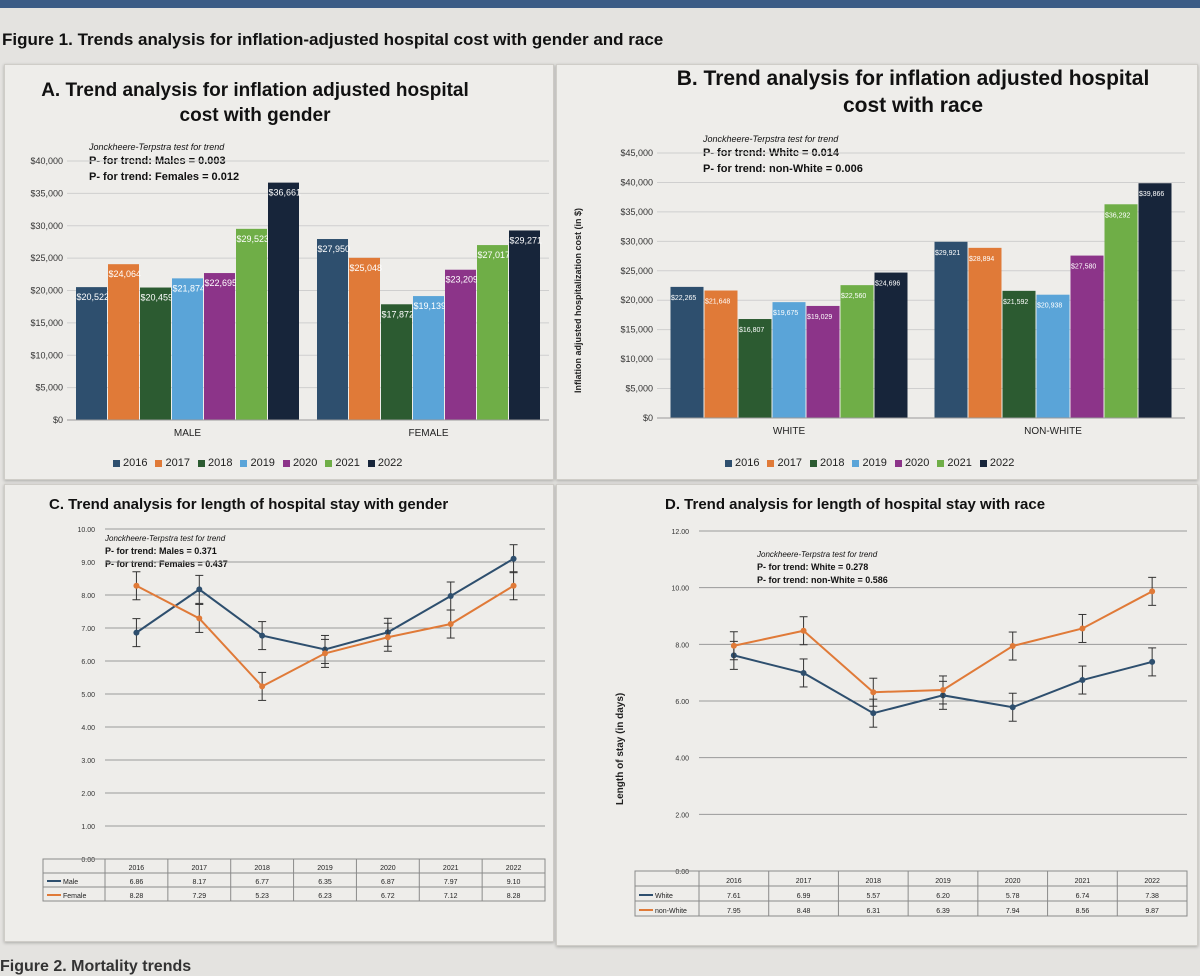 This screenshot has width=1200, height=976. What do you see at coordinates (396, 362) in the screenshot?
I see `bar-2018-female` at bounding box center [396, 362].